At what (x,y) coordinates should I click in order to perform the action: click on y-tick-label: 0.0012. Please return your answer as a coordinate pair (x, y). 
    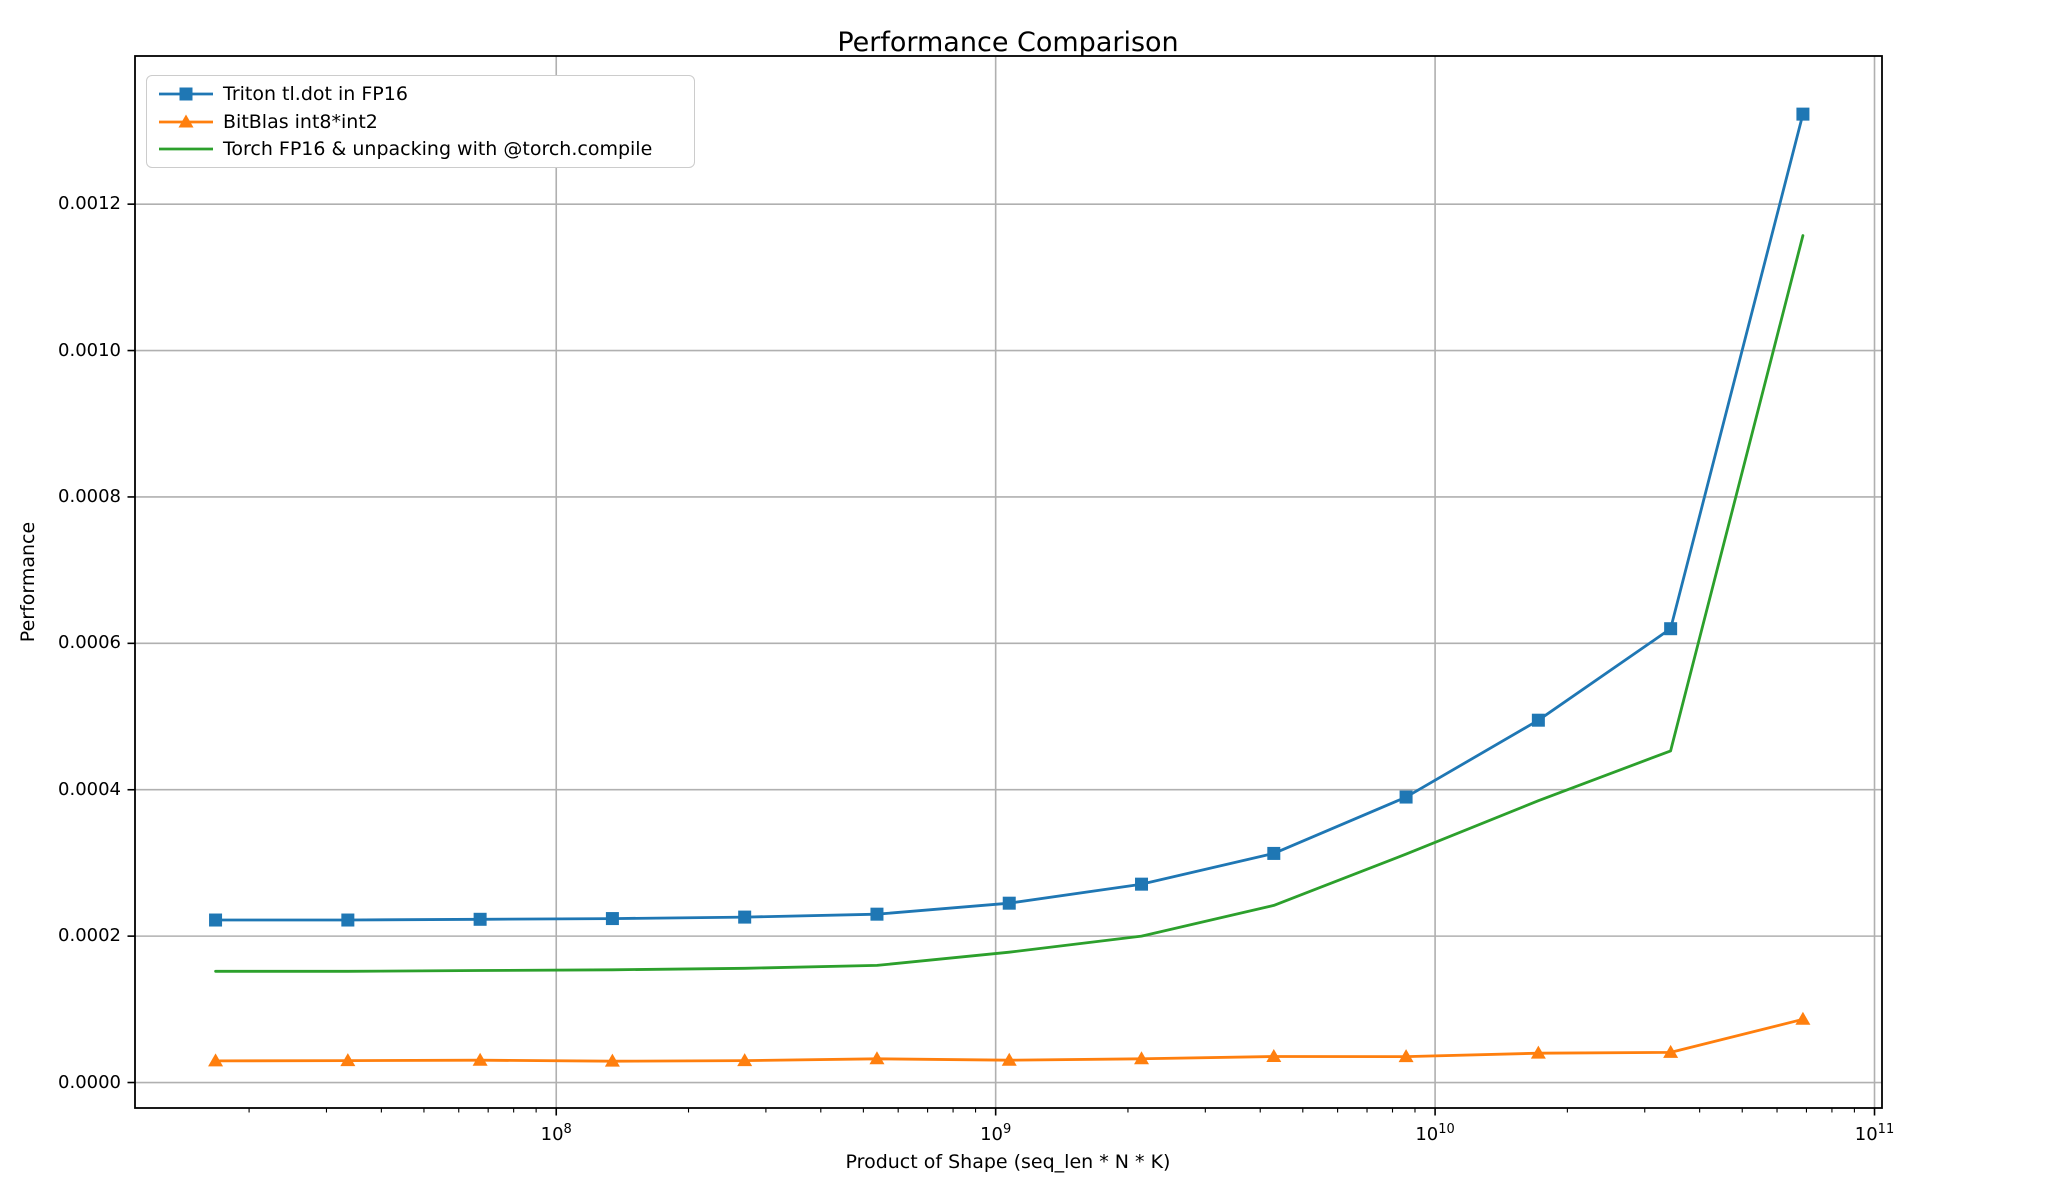
    Looking at the image, I should click on (89, 204).